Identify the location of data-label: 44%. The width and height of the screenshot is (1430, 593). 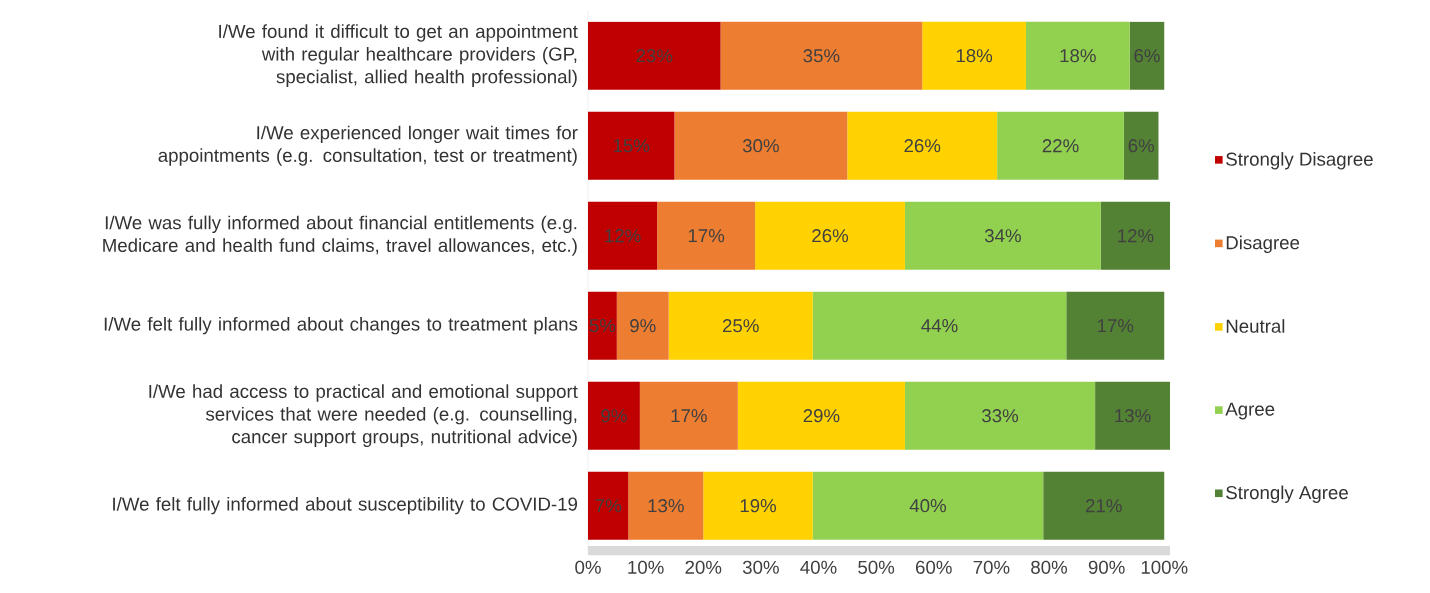
(939, 326).